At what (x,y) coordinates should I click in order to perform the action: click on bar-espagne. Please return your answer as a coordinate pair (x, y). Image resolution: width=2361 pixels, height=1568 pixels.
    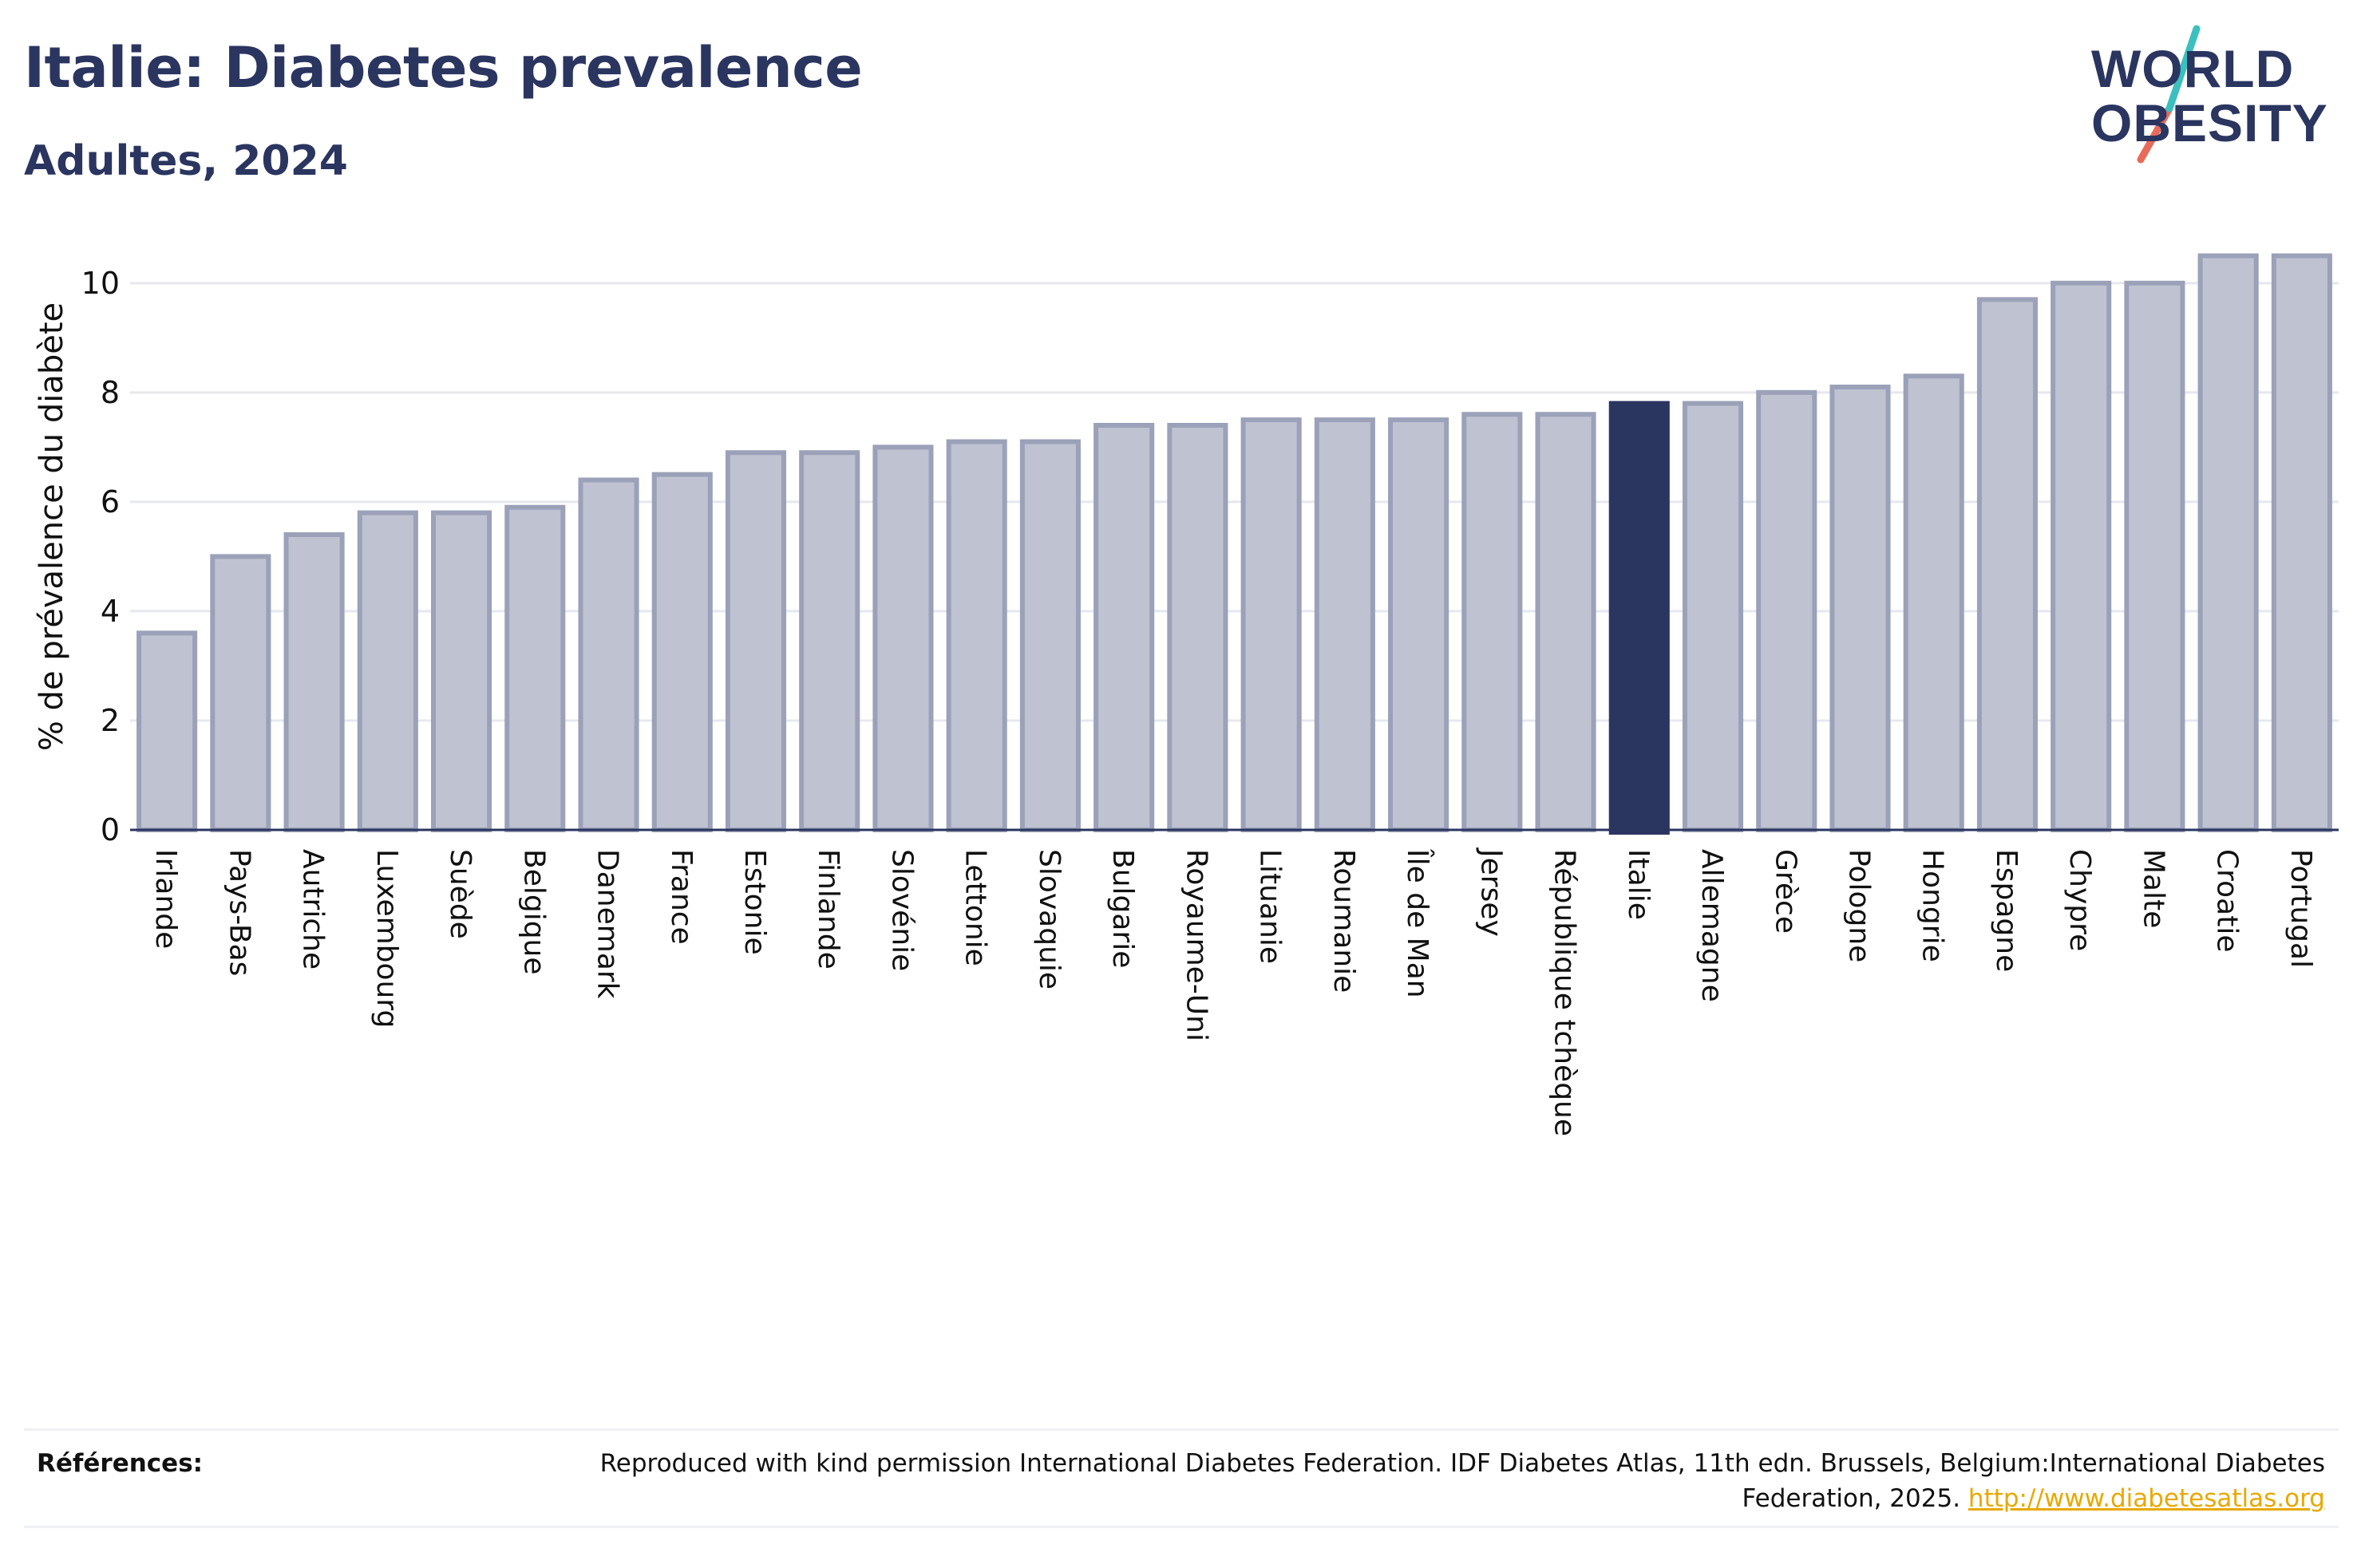
    Looking at the image, I should click on (2007, 564).